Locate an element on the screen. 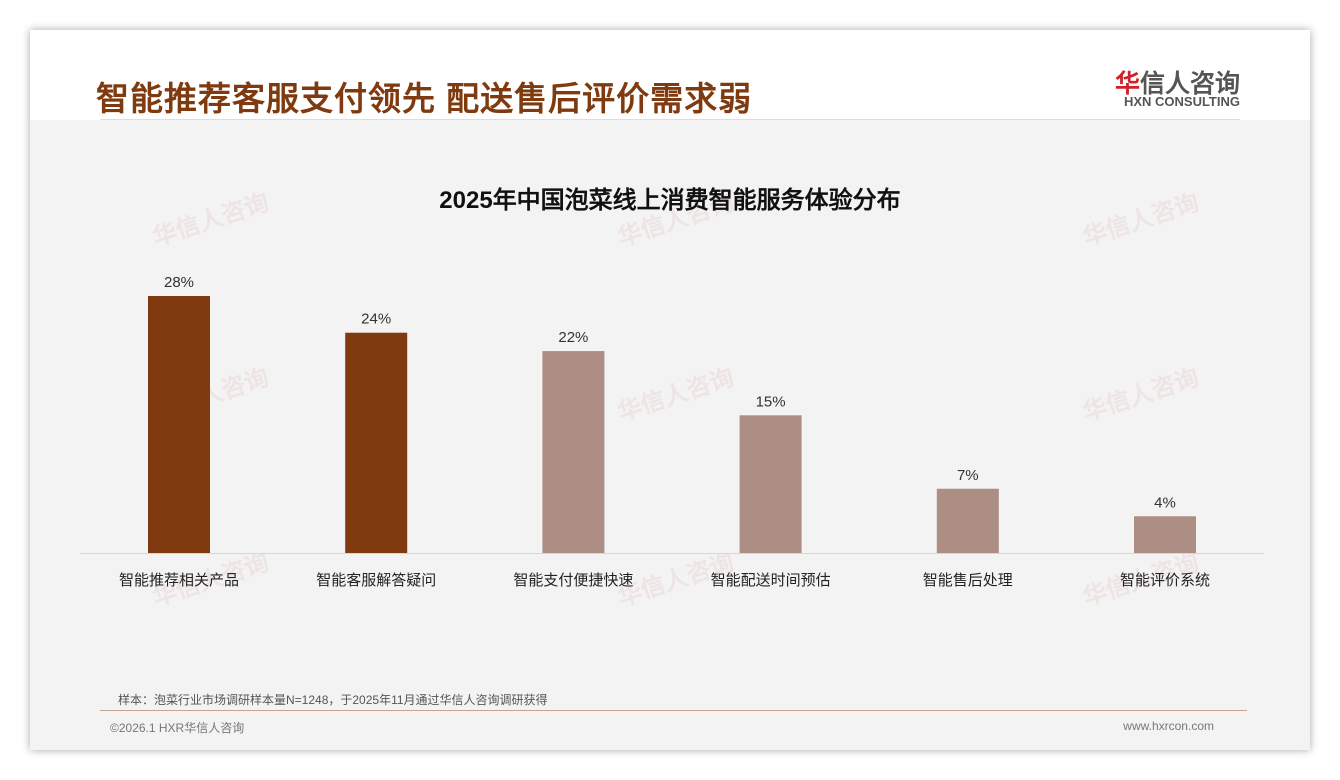 This screenshot has height=780, width=1340. category-label: 智能配送时间预估 is located at coordinates (771, 580).